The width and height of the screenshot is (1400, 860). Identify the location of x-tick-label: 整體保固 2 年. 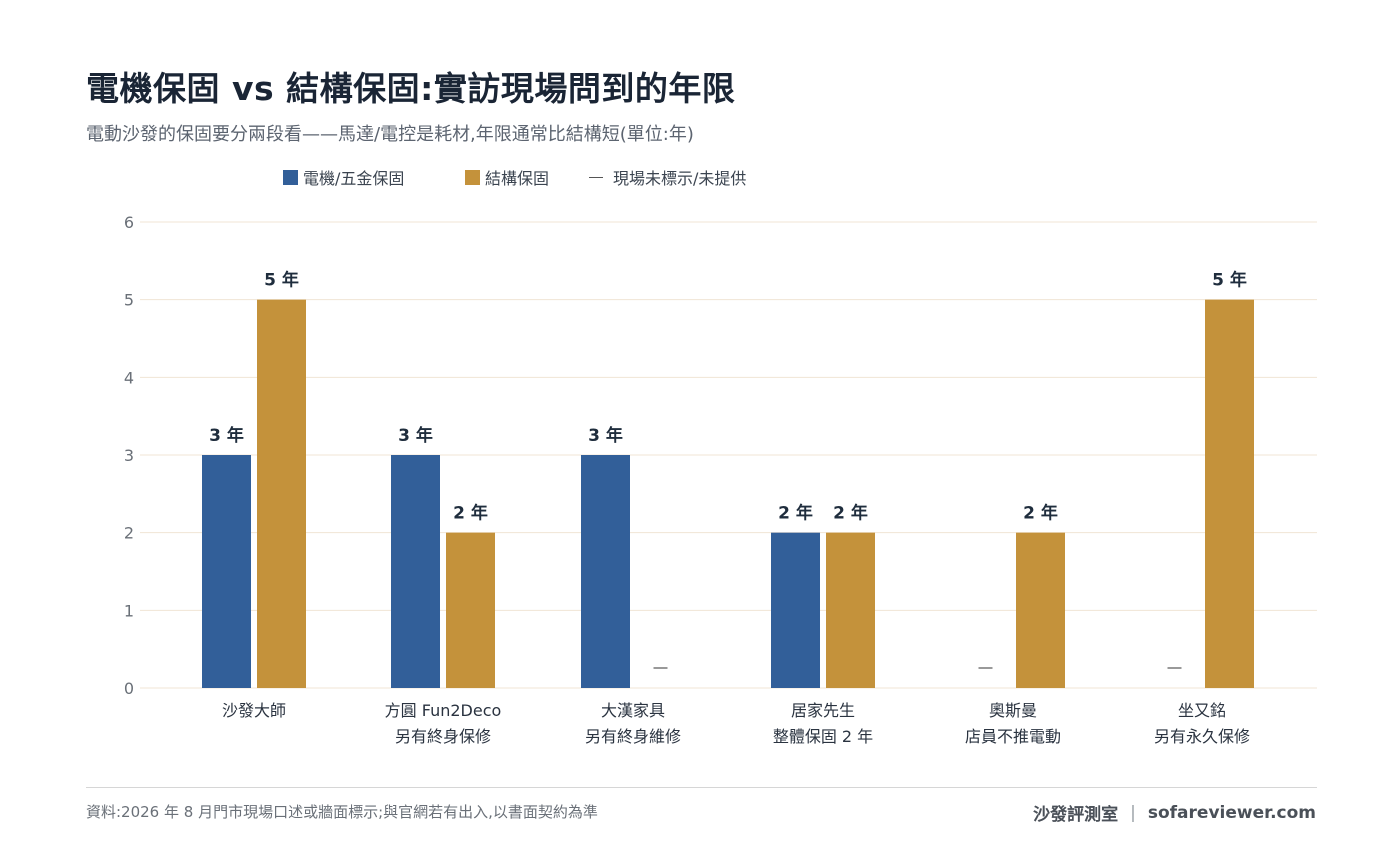
(823, 736).